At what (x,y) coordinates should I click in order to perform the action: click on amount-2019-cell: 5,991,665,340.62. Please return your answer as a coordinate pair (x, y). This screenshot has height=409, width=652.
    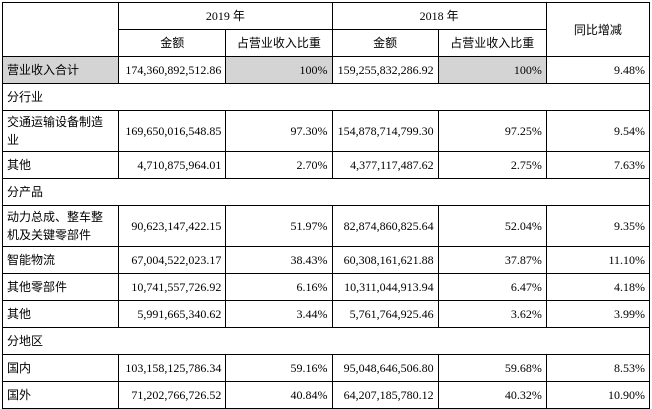
    Looking at the image, I should click on (172, 314).